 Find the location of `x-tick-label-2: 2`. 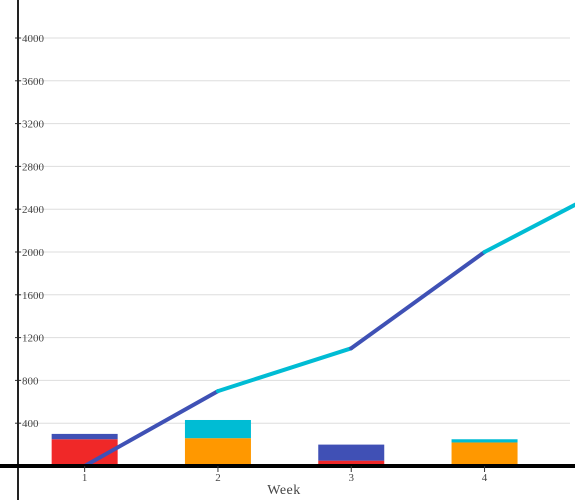

x-tick-label-2: 2 is located at coordinates (218, 478).